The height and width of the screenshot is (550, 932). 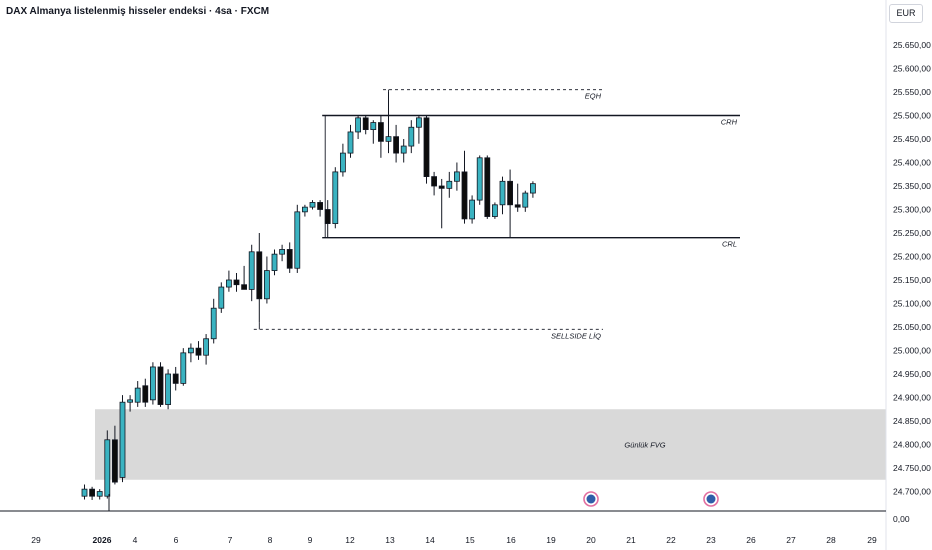 I want to click on currency-button: EUR, so click(x=906, y=13).